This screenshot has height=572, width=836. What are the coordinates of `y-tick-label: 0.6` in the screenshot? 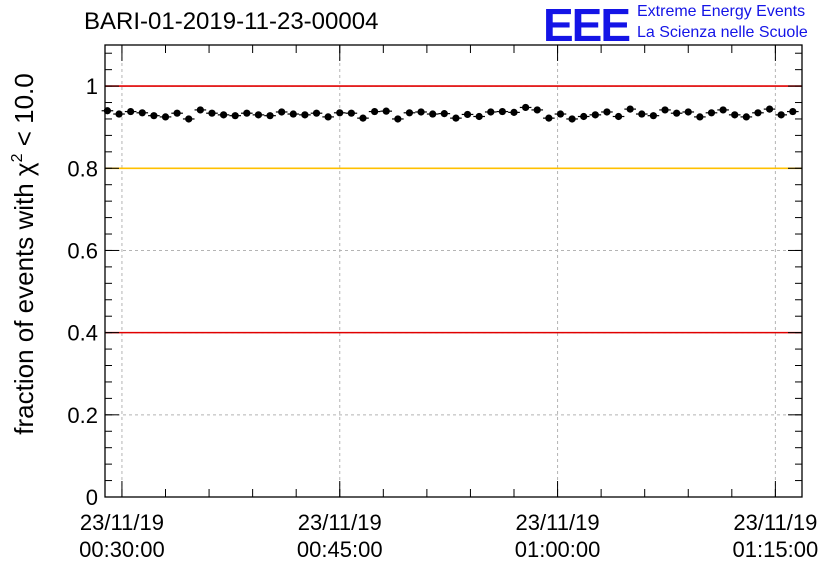 It's located at (82, 250).